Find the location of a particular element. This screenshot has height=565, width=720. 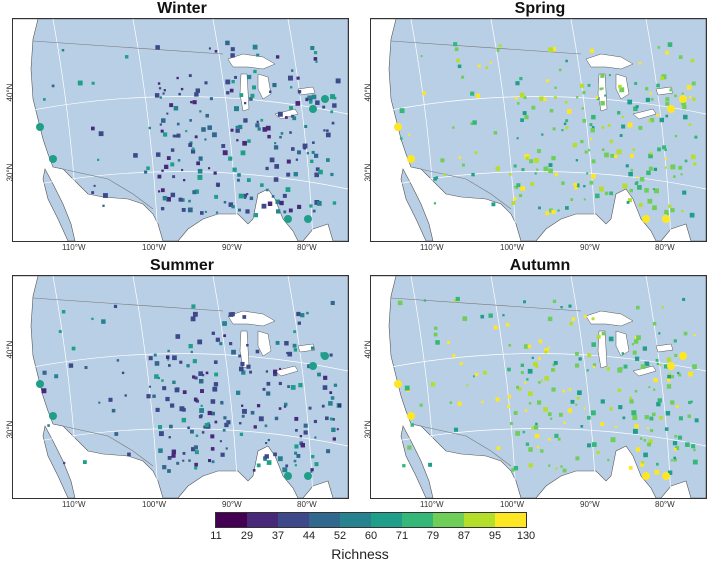

baja-peninsula is located at coordinates (417, 461).